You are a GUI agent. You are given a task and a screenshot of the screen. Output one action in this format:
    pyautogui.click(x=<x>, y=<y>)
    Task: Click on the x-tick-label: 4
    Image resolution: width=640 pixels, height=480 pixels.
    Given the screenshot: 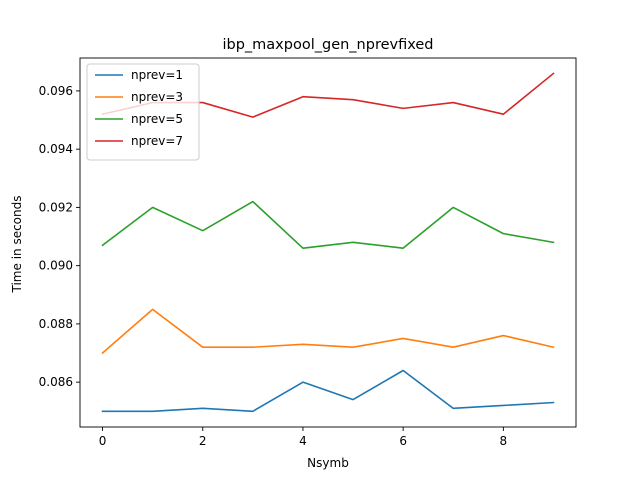 What is the action you would take?
    pyautogui.click(x=303, y=441)
    